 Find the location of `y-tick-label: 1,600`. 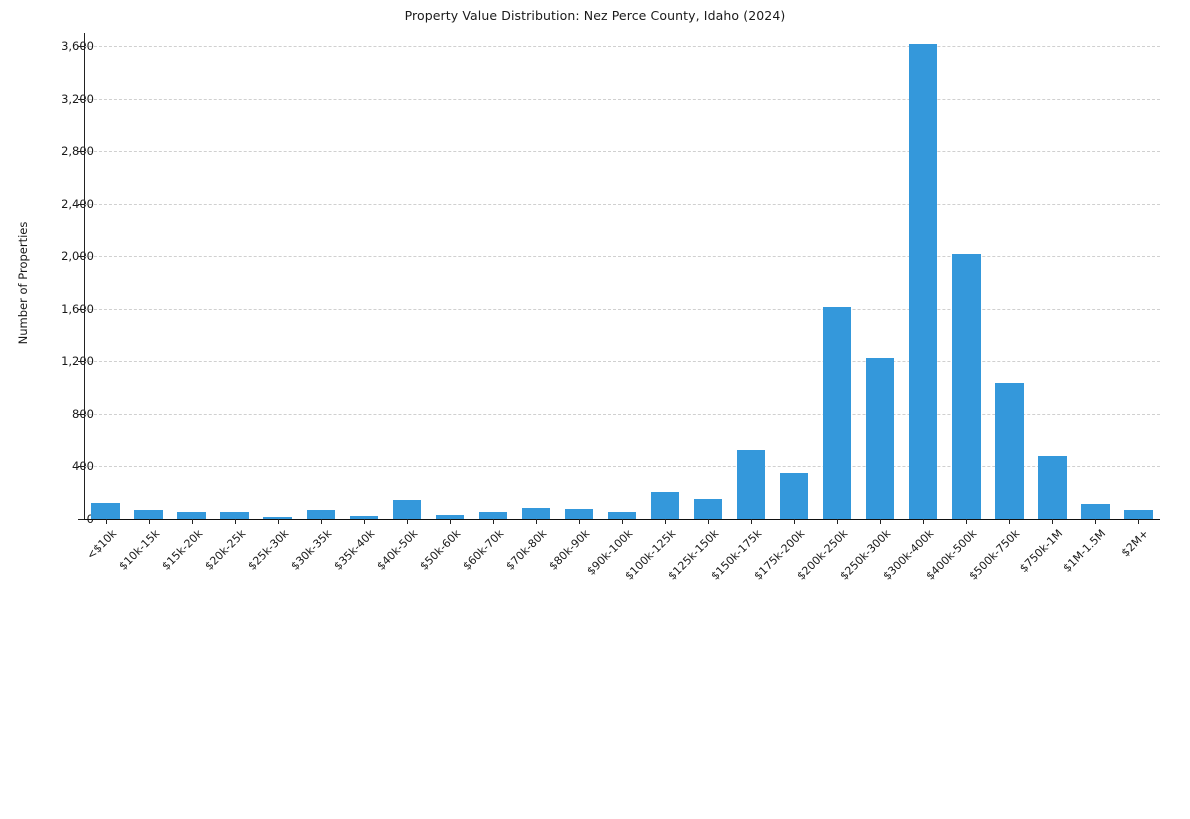

y-tick-label: 1,600 is located at coordinates (77, 308).